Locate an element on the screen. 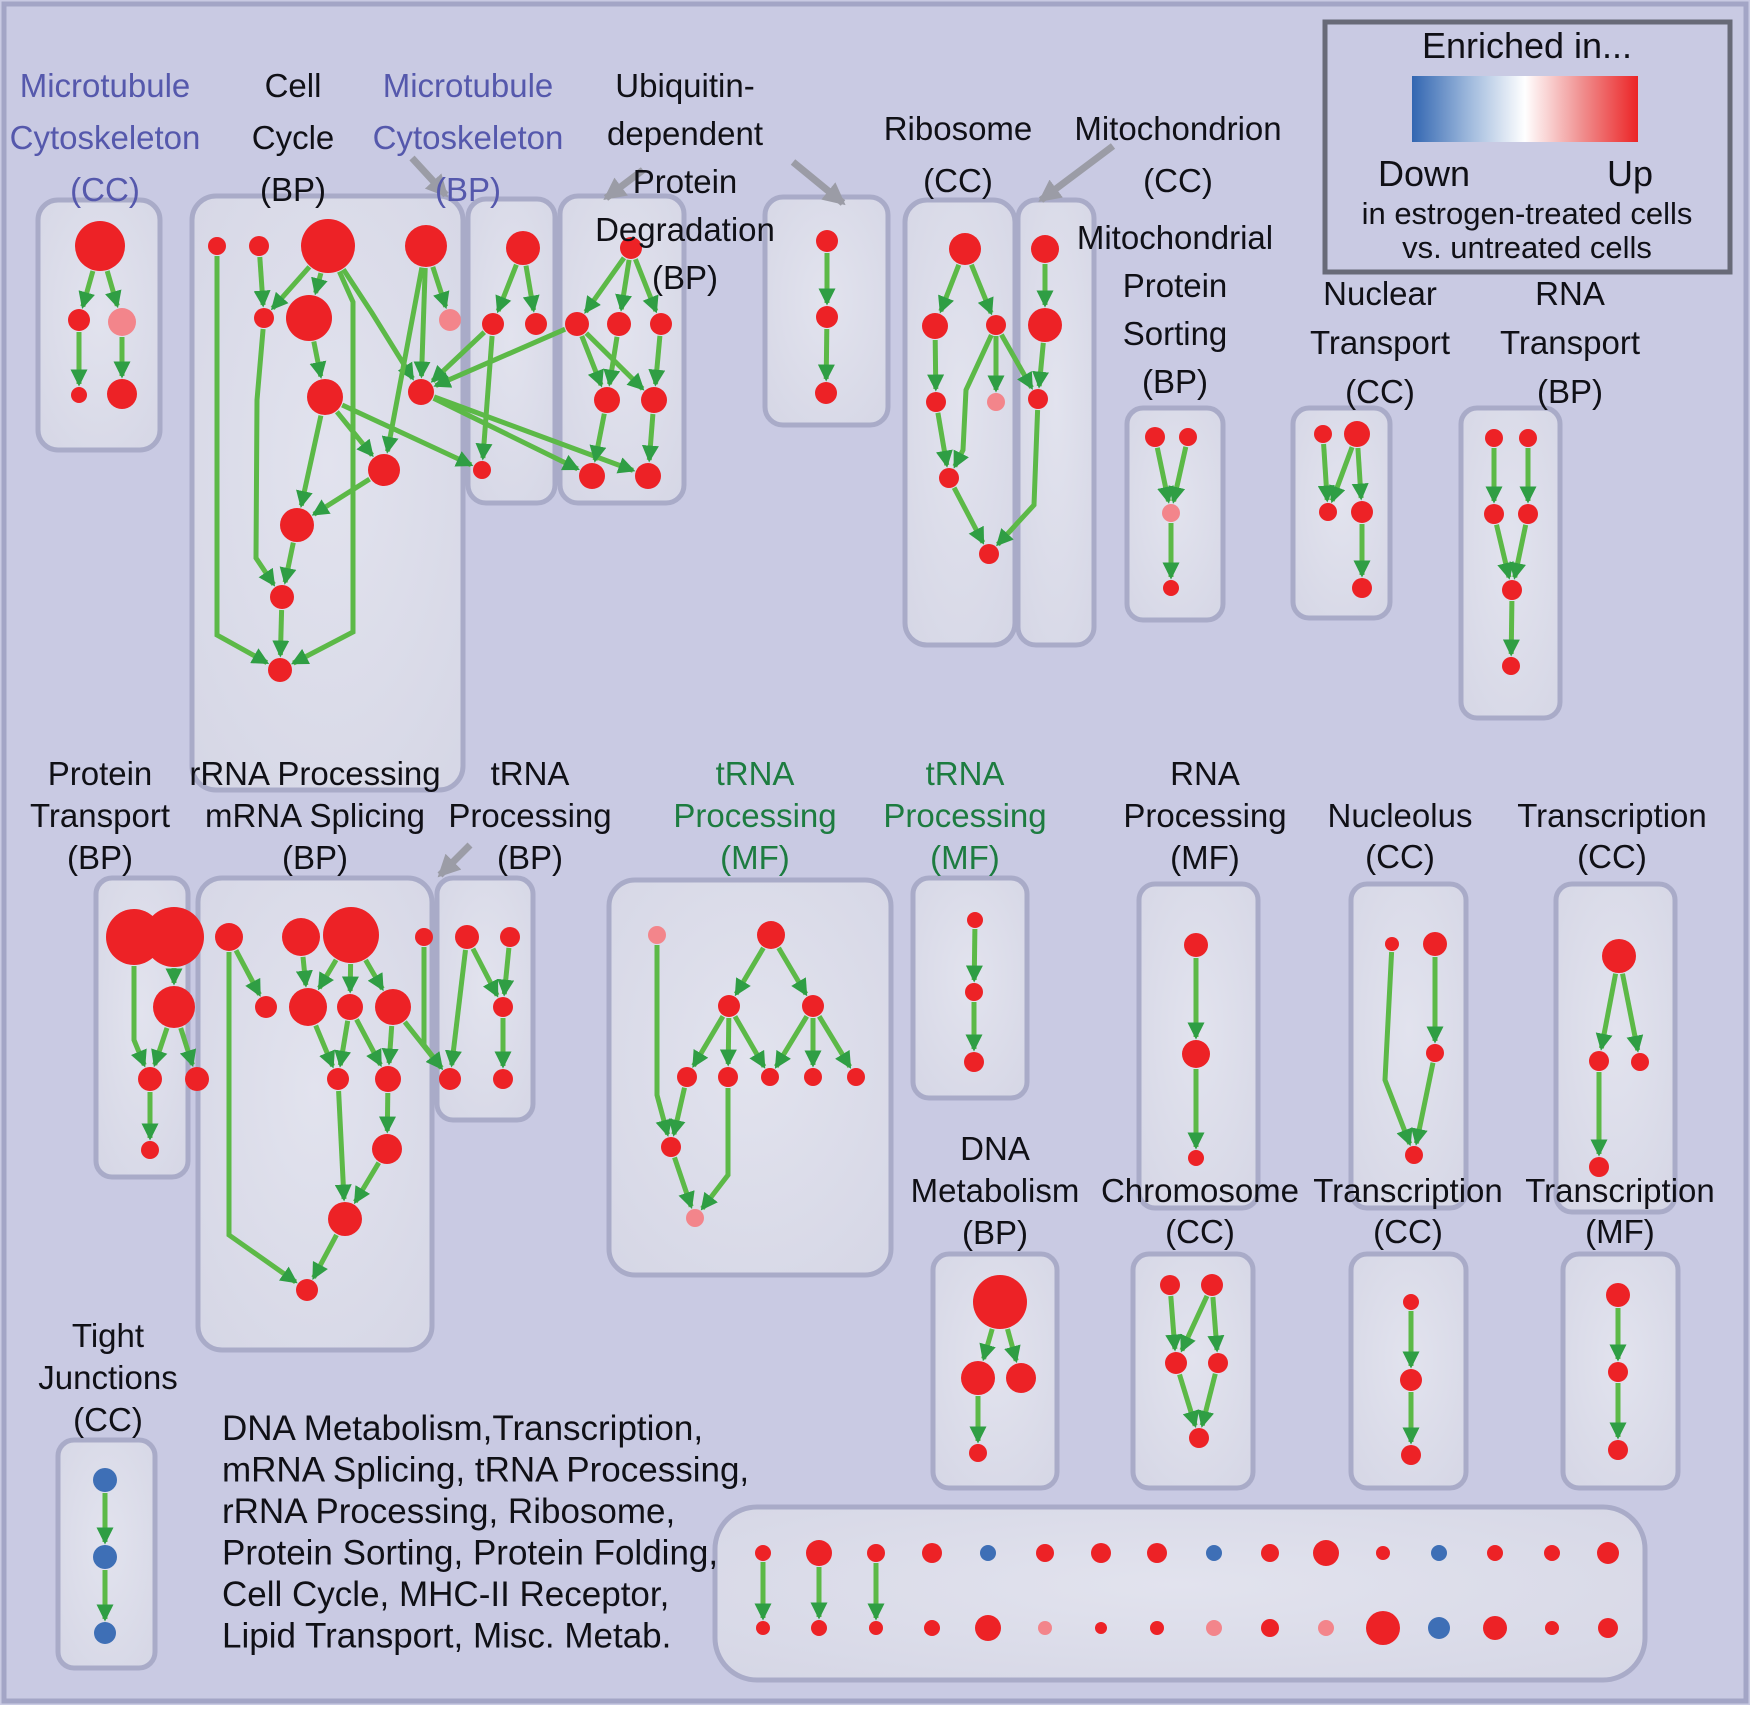  node-u4-red is located at coordinates (607, 400).